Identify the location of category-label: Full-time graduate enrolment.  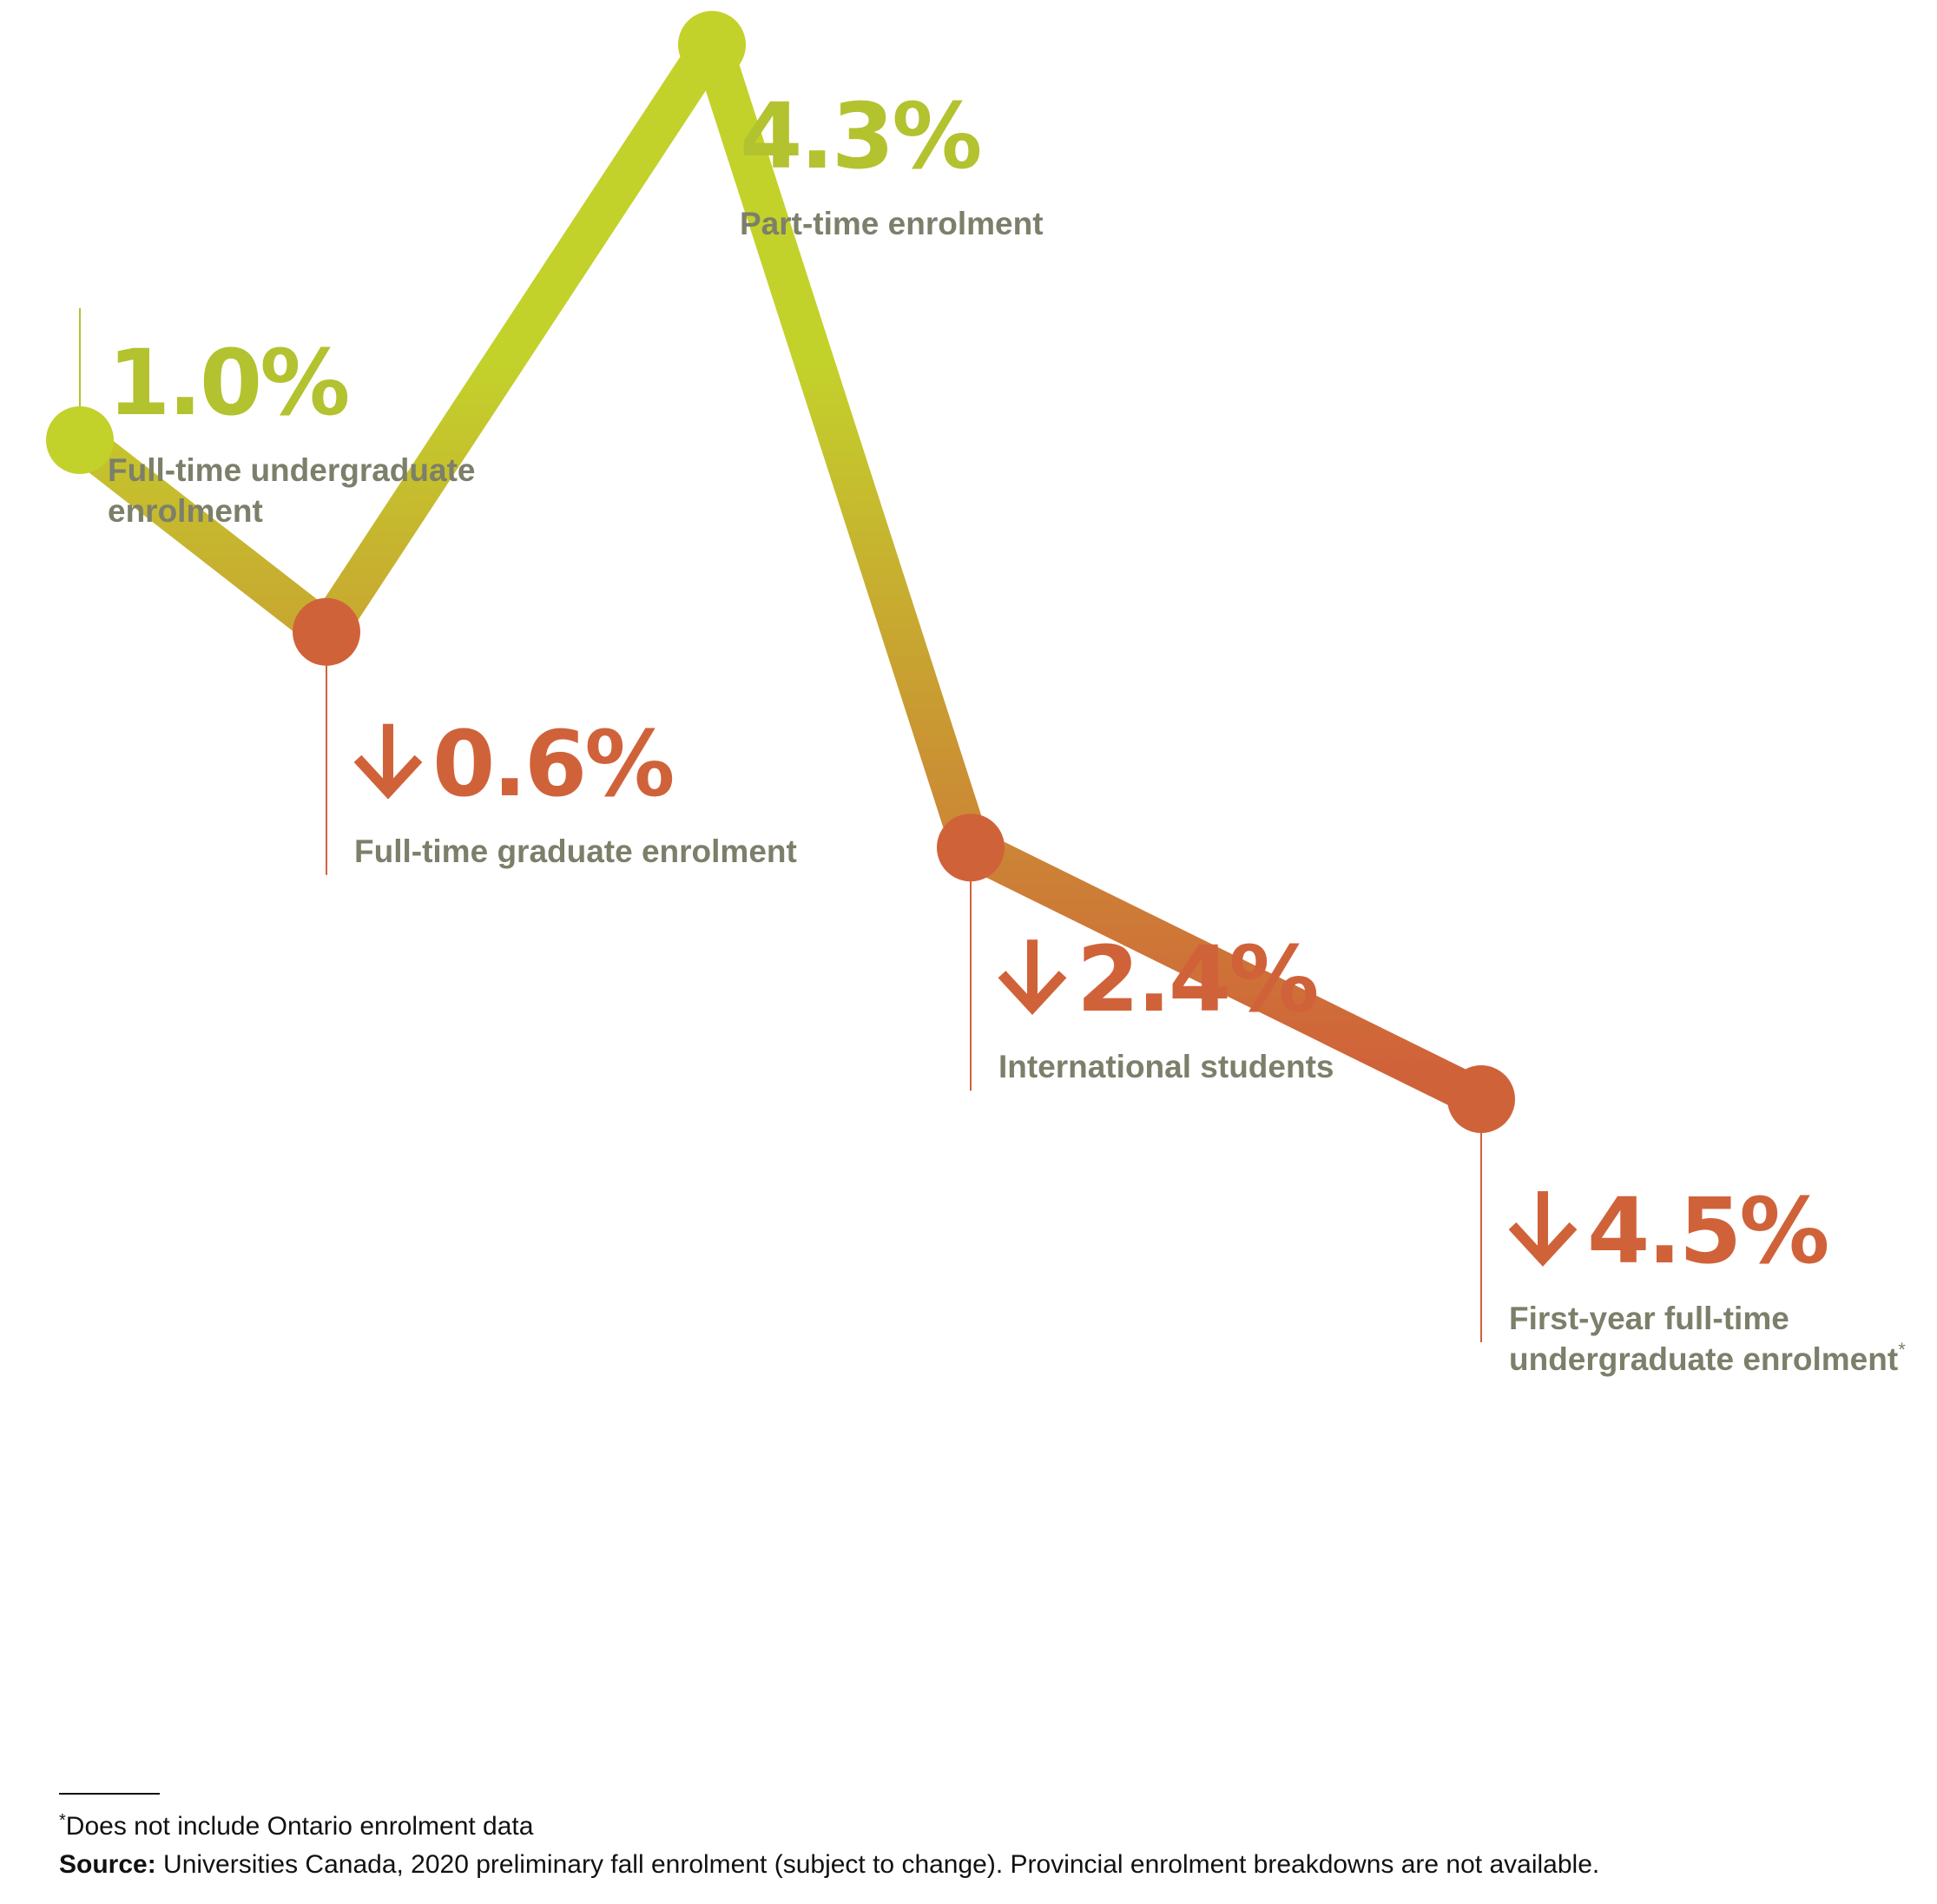
(575, 851).